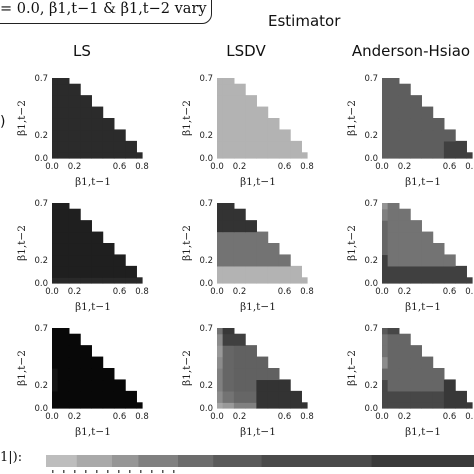 The image size is (474, 474). What do you see at coordinates (106, 12) in the screenshot?
I see `caption-box` at bounding box center [106, 12].